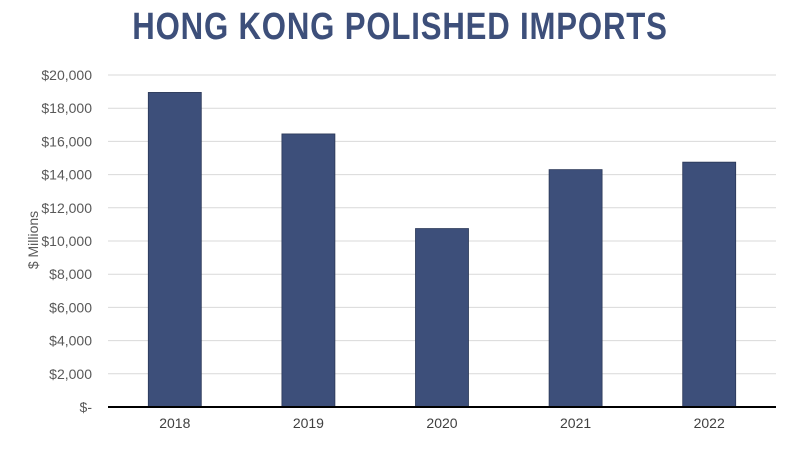  Describe the element at coordinates (174, 250) in the screenshot. I see `bar-2018` at that location.